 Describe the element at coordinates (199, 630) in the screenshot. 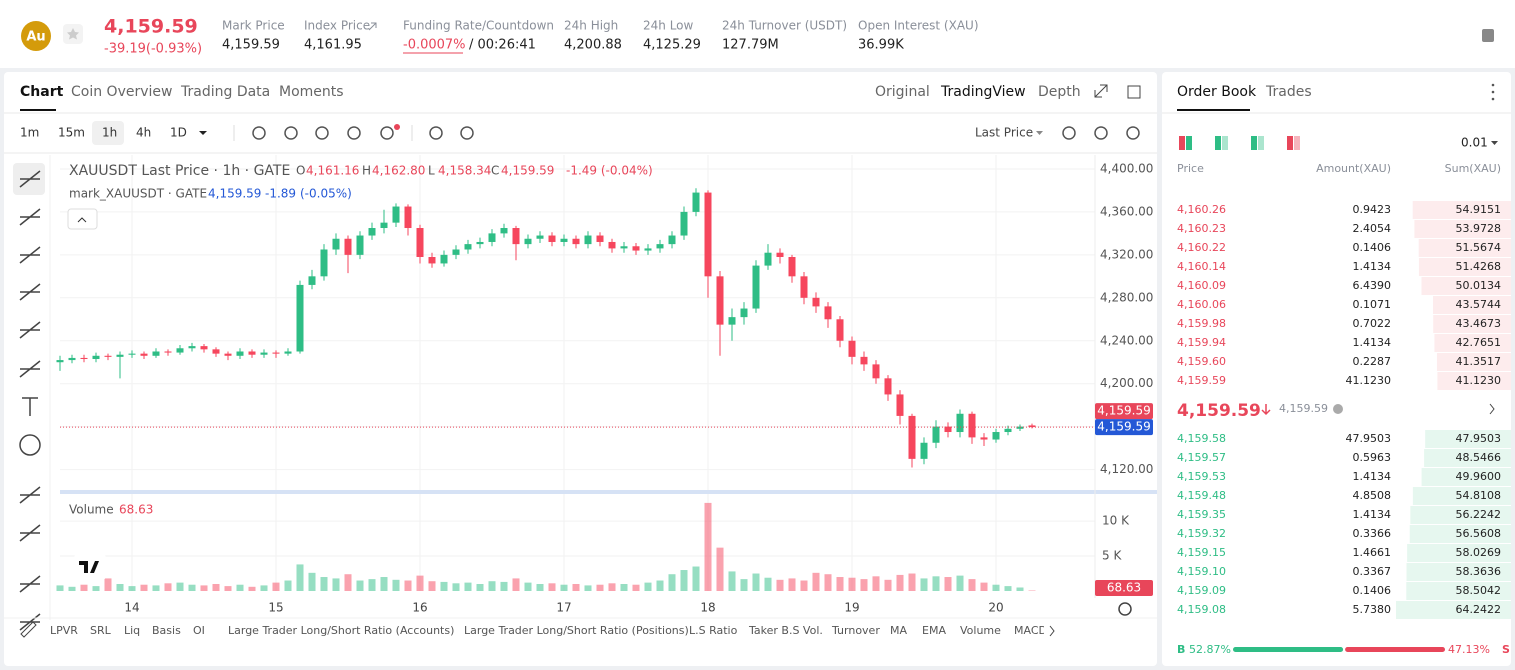

I see `indicator: OI` at that location.